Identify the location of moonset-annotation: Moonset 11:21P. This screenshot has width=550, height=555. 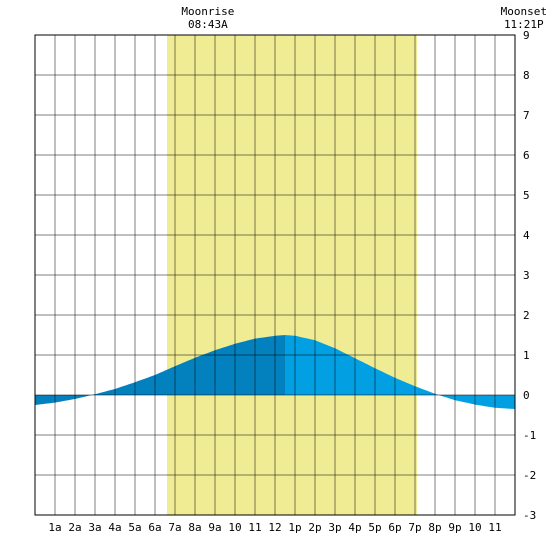
(524, 18).